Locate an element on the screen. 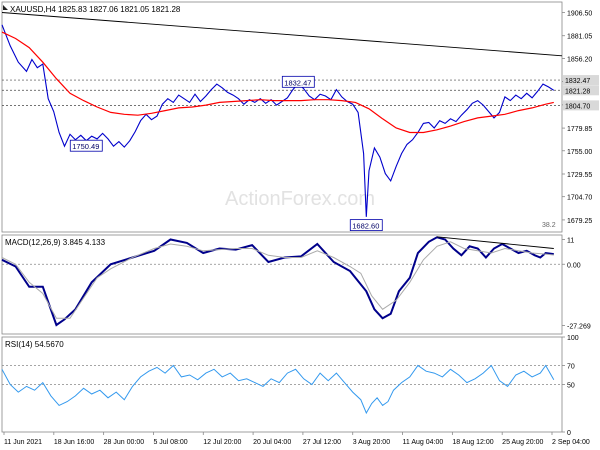  rsi-panel-title: RSI(14) 54.5670 is located at coordinates (34, 344).